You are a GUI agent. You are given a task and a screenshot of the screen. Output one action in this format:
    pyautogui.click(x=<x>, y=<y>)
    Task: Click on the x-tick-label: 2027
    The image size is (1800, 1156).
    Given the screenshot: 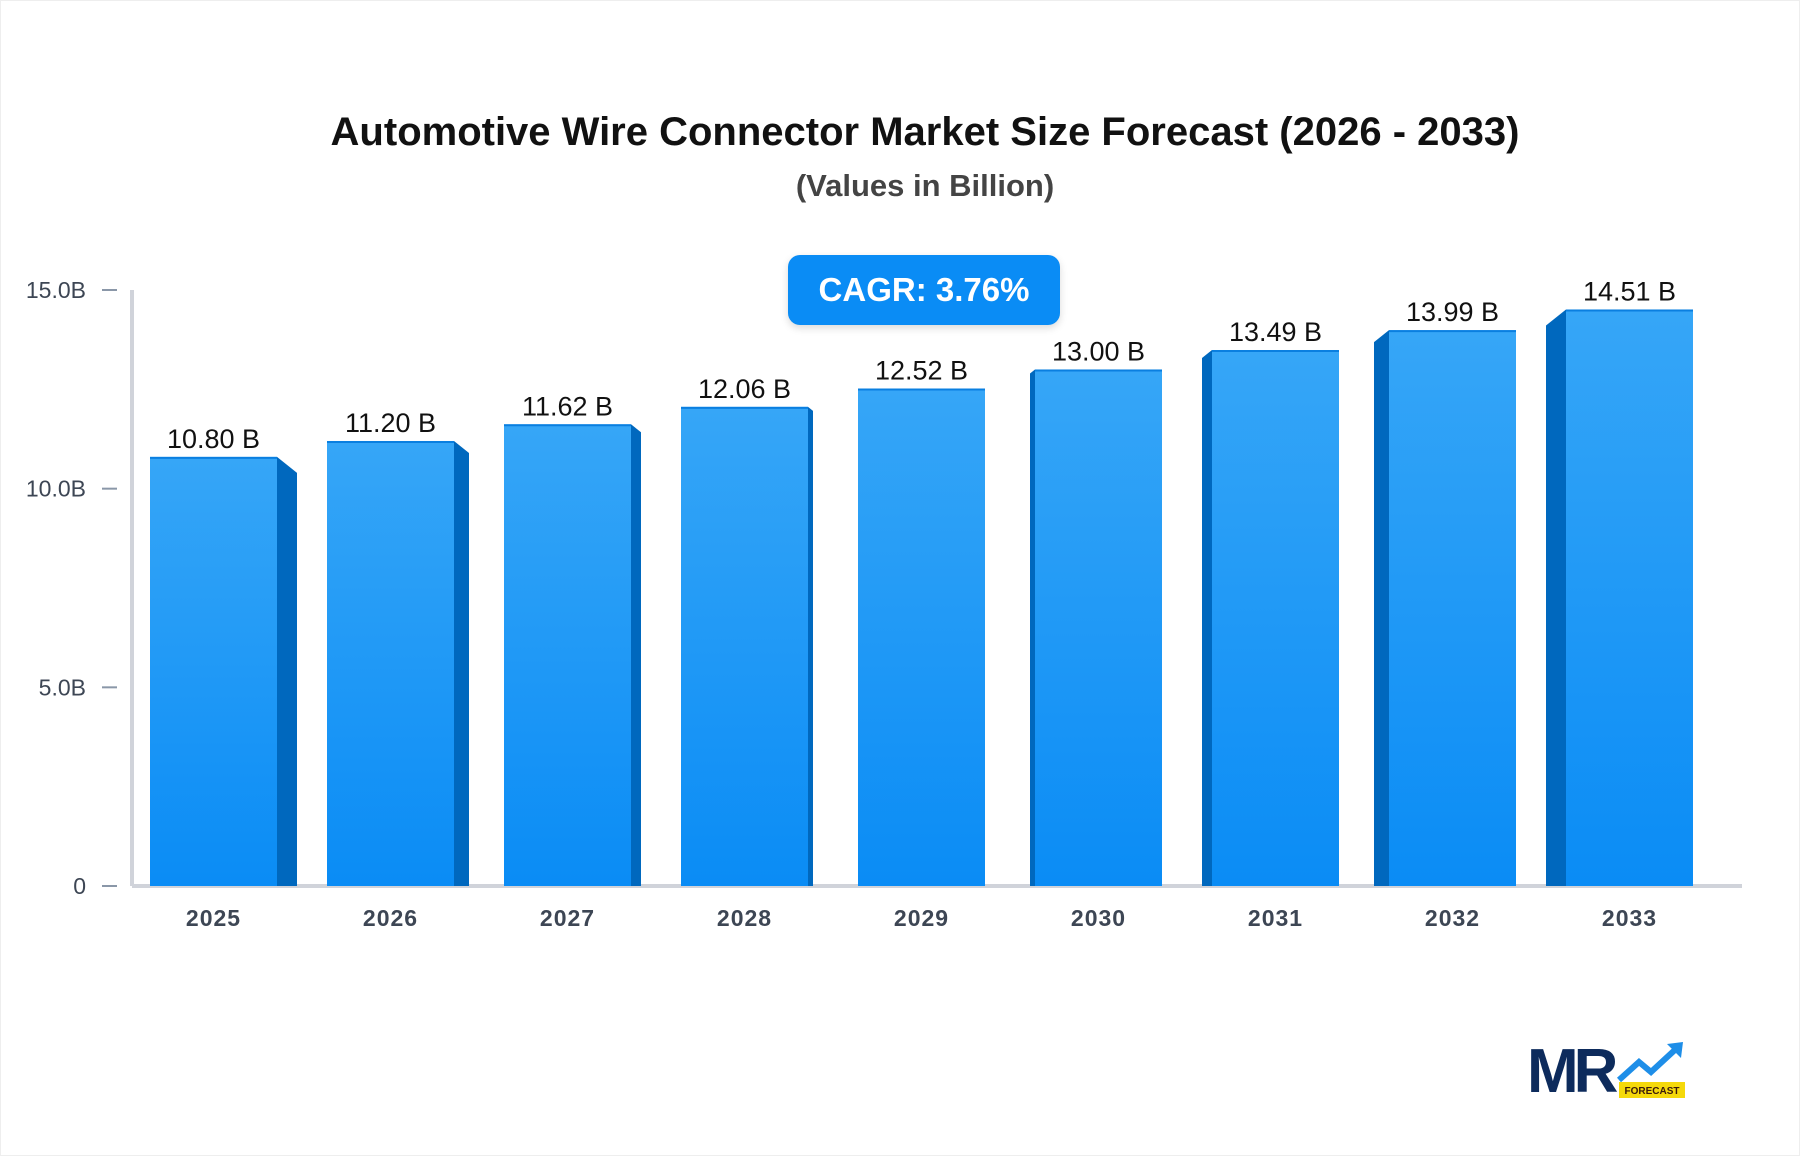 What is the action you would take?
    pyautogui.click(x=567, y=918)
    